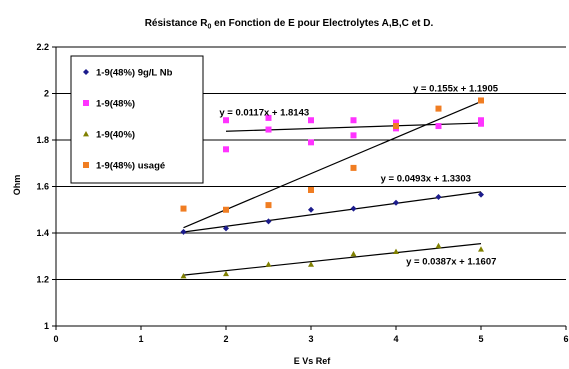 Image resolution: width=569 pixels, height=369 pixels. I want to click on legend-box, so click(137, 119).